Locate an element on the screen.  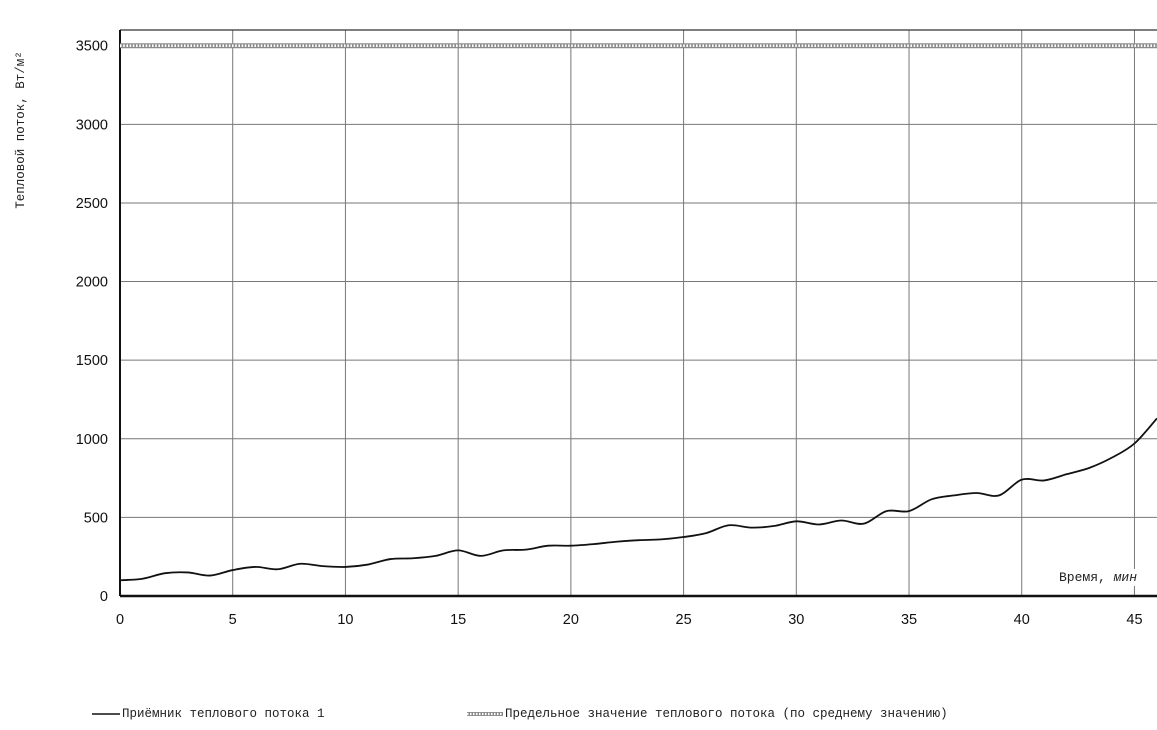
x-tick-label: 25 is located at coordinates (684, 620).